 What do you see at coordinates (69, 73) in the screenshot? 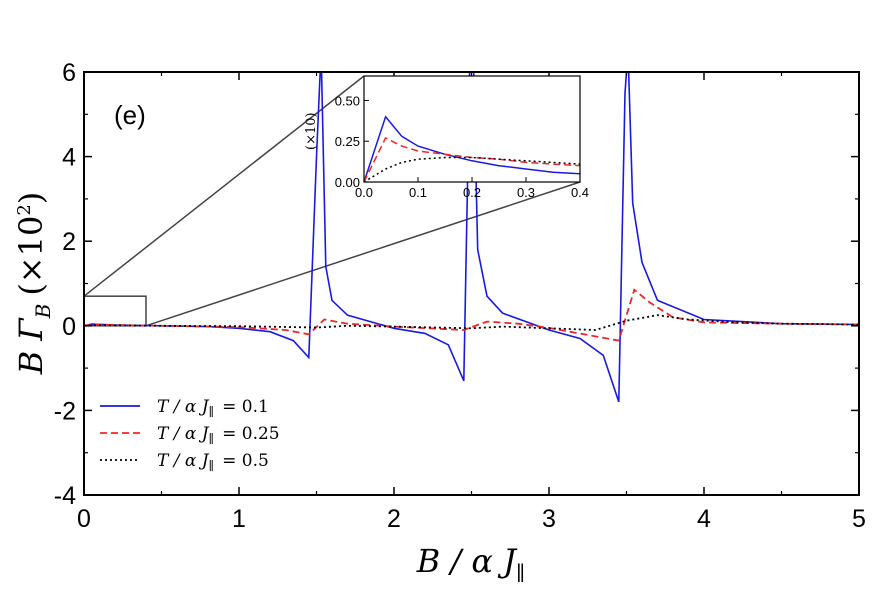
I see `y-tick-label: 6` at bounding box center [69, 73].